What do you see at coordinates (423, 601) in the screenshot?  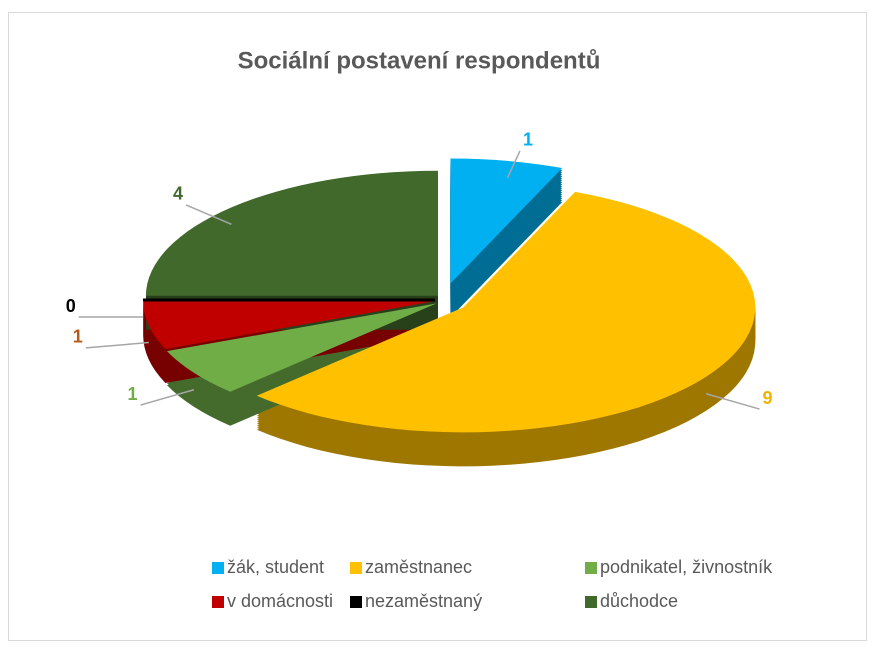 I see `legend-label: nezaměstnaný` at bounding box center [423, 601].